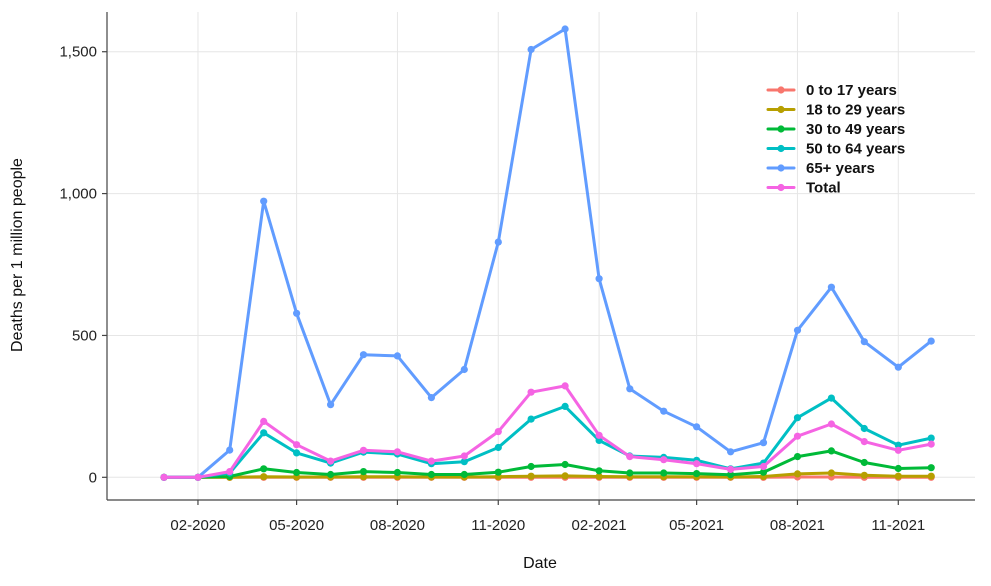  Describe the element at coordinates (540, 563) in the screenshot. I see `x-axis-title: Date` at that location.